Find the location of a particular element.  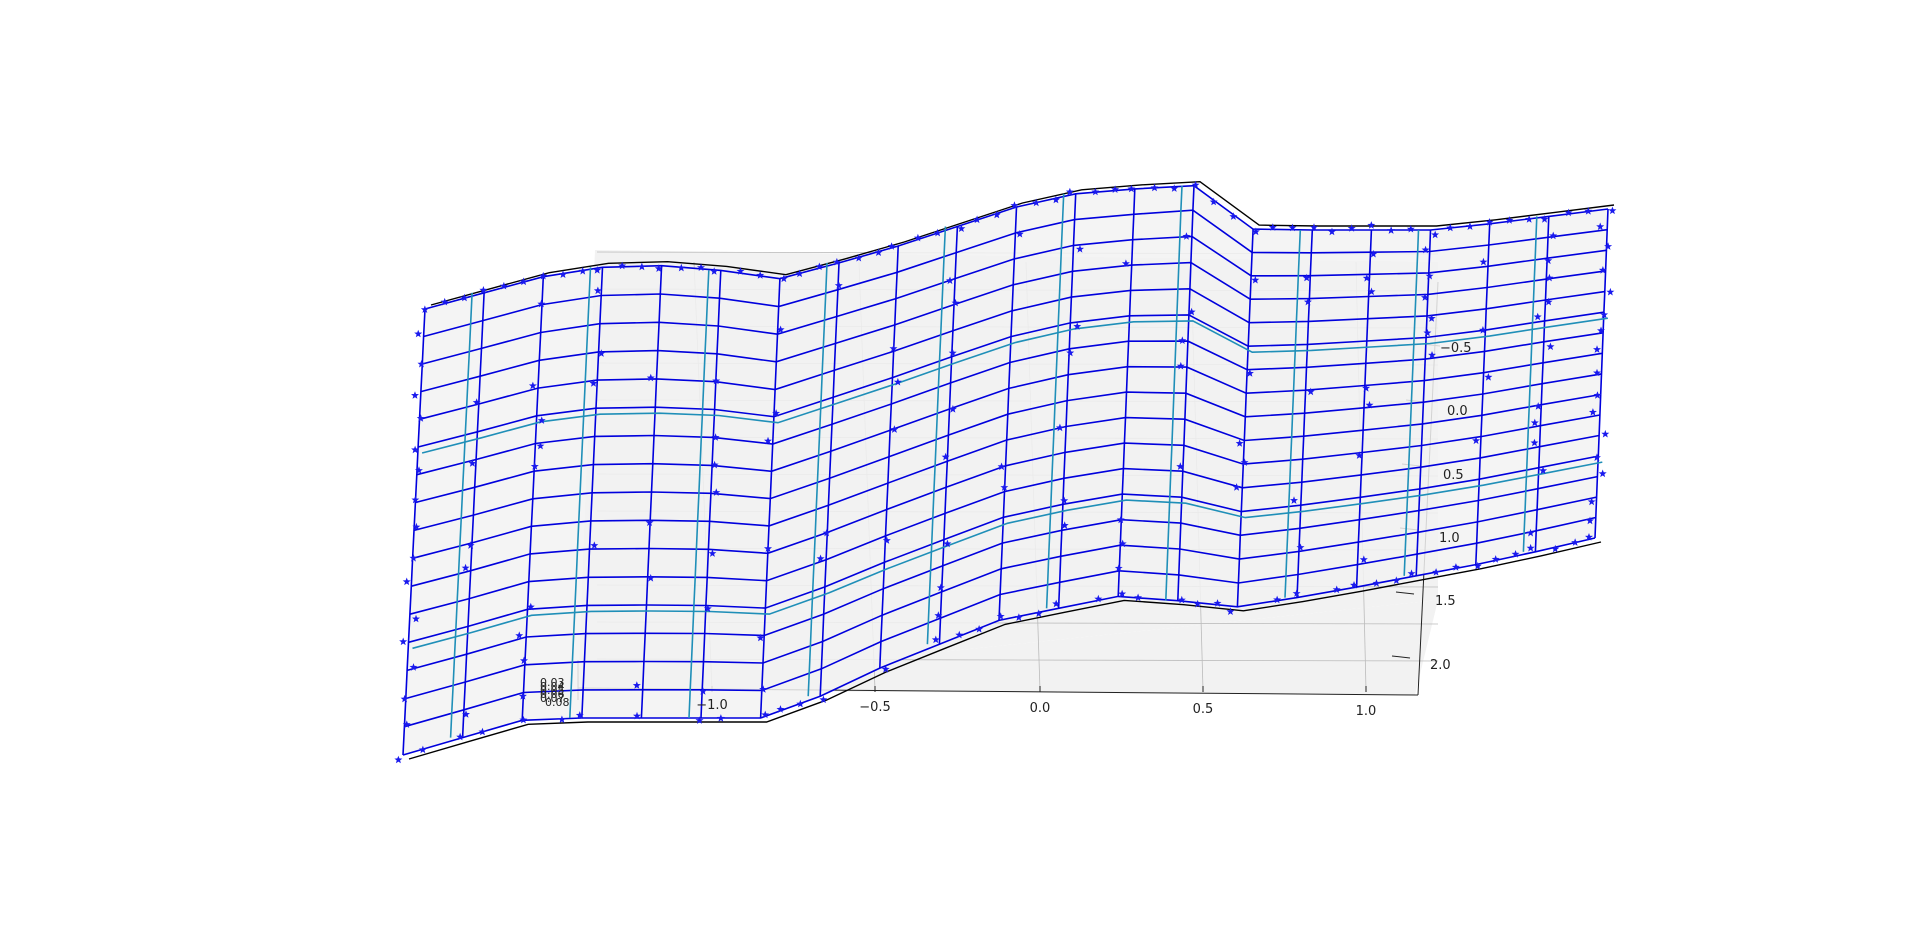

y-tick-label: −0.5 is located at coordinates (1456, 348).